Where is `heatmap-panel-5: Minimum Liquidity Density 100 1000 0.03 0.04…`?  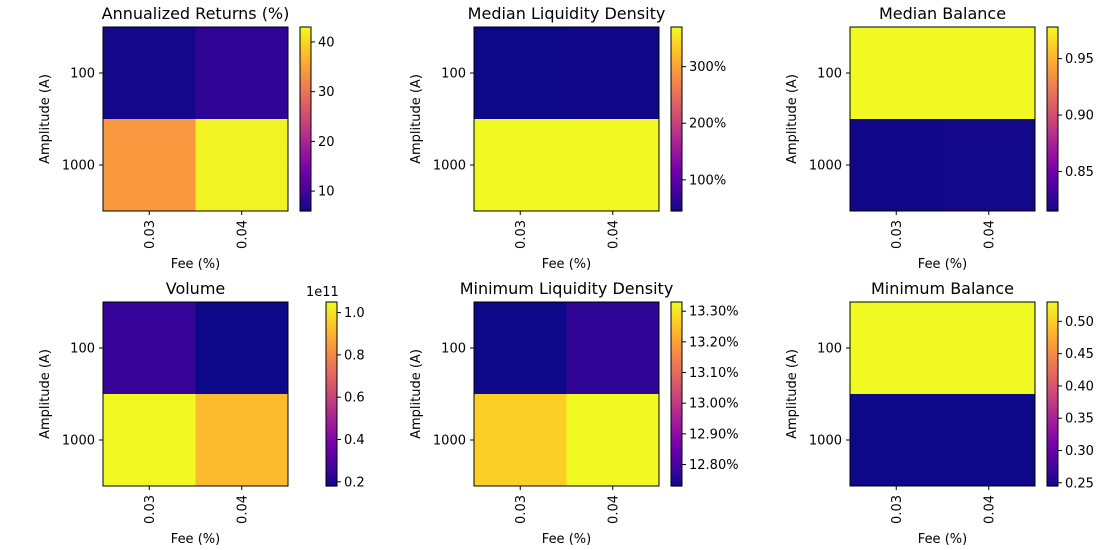 heatmap-panel-5: Minimum Liquidity Density 100 1000 0.03 0.04… is located at coordinates (574, 413).